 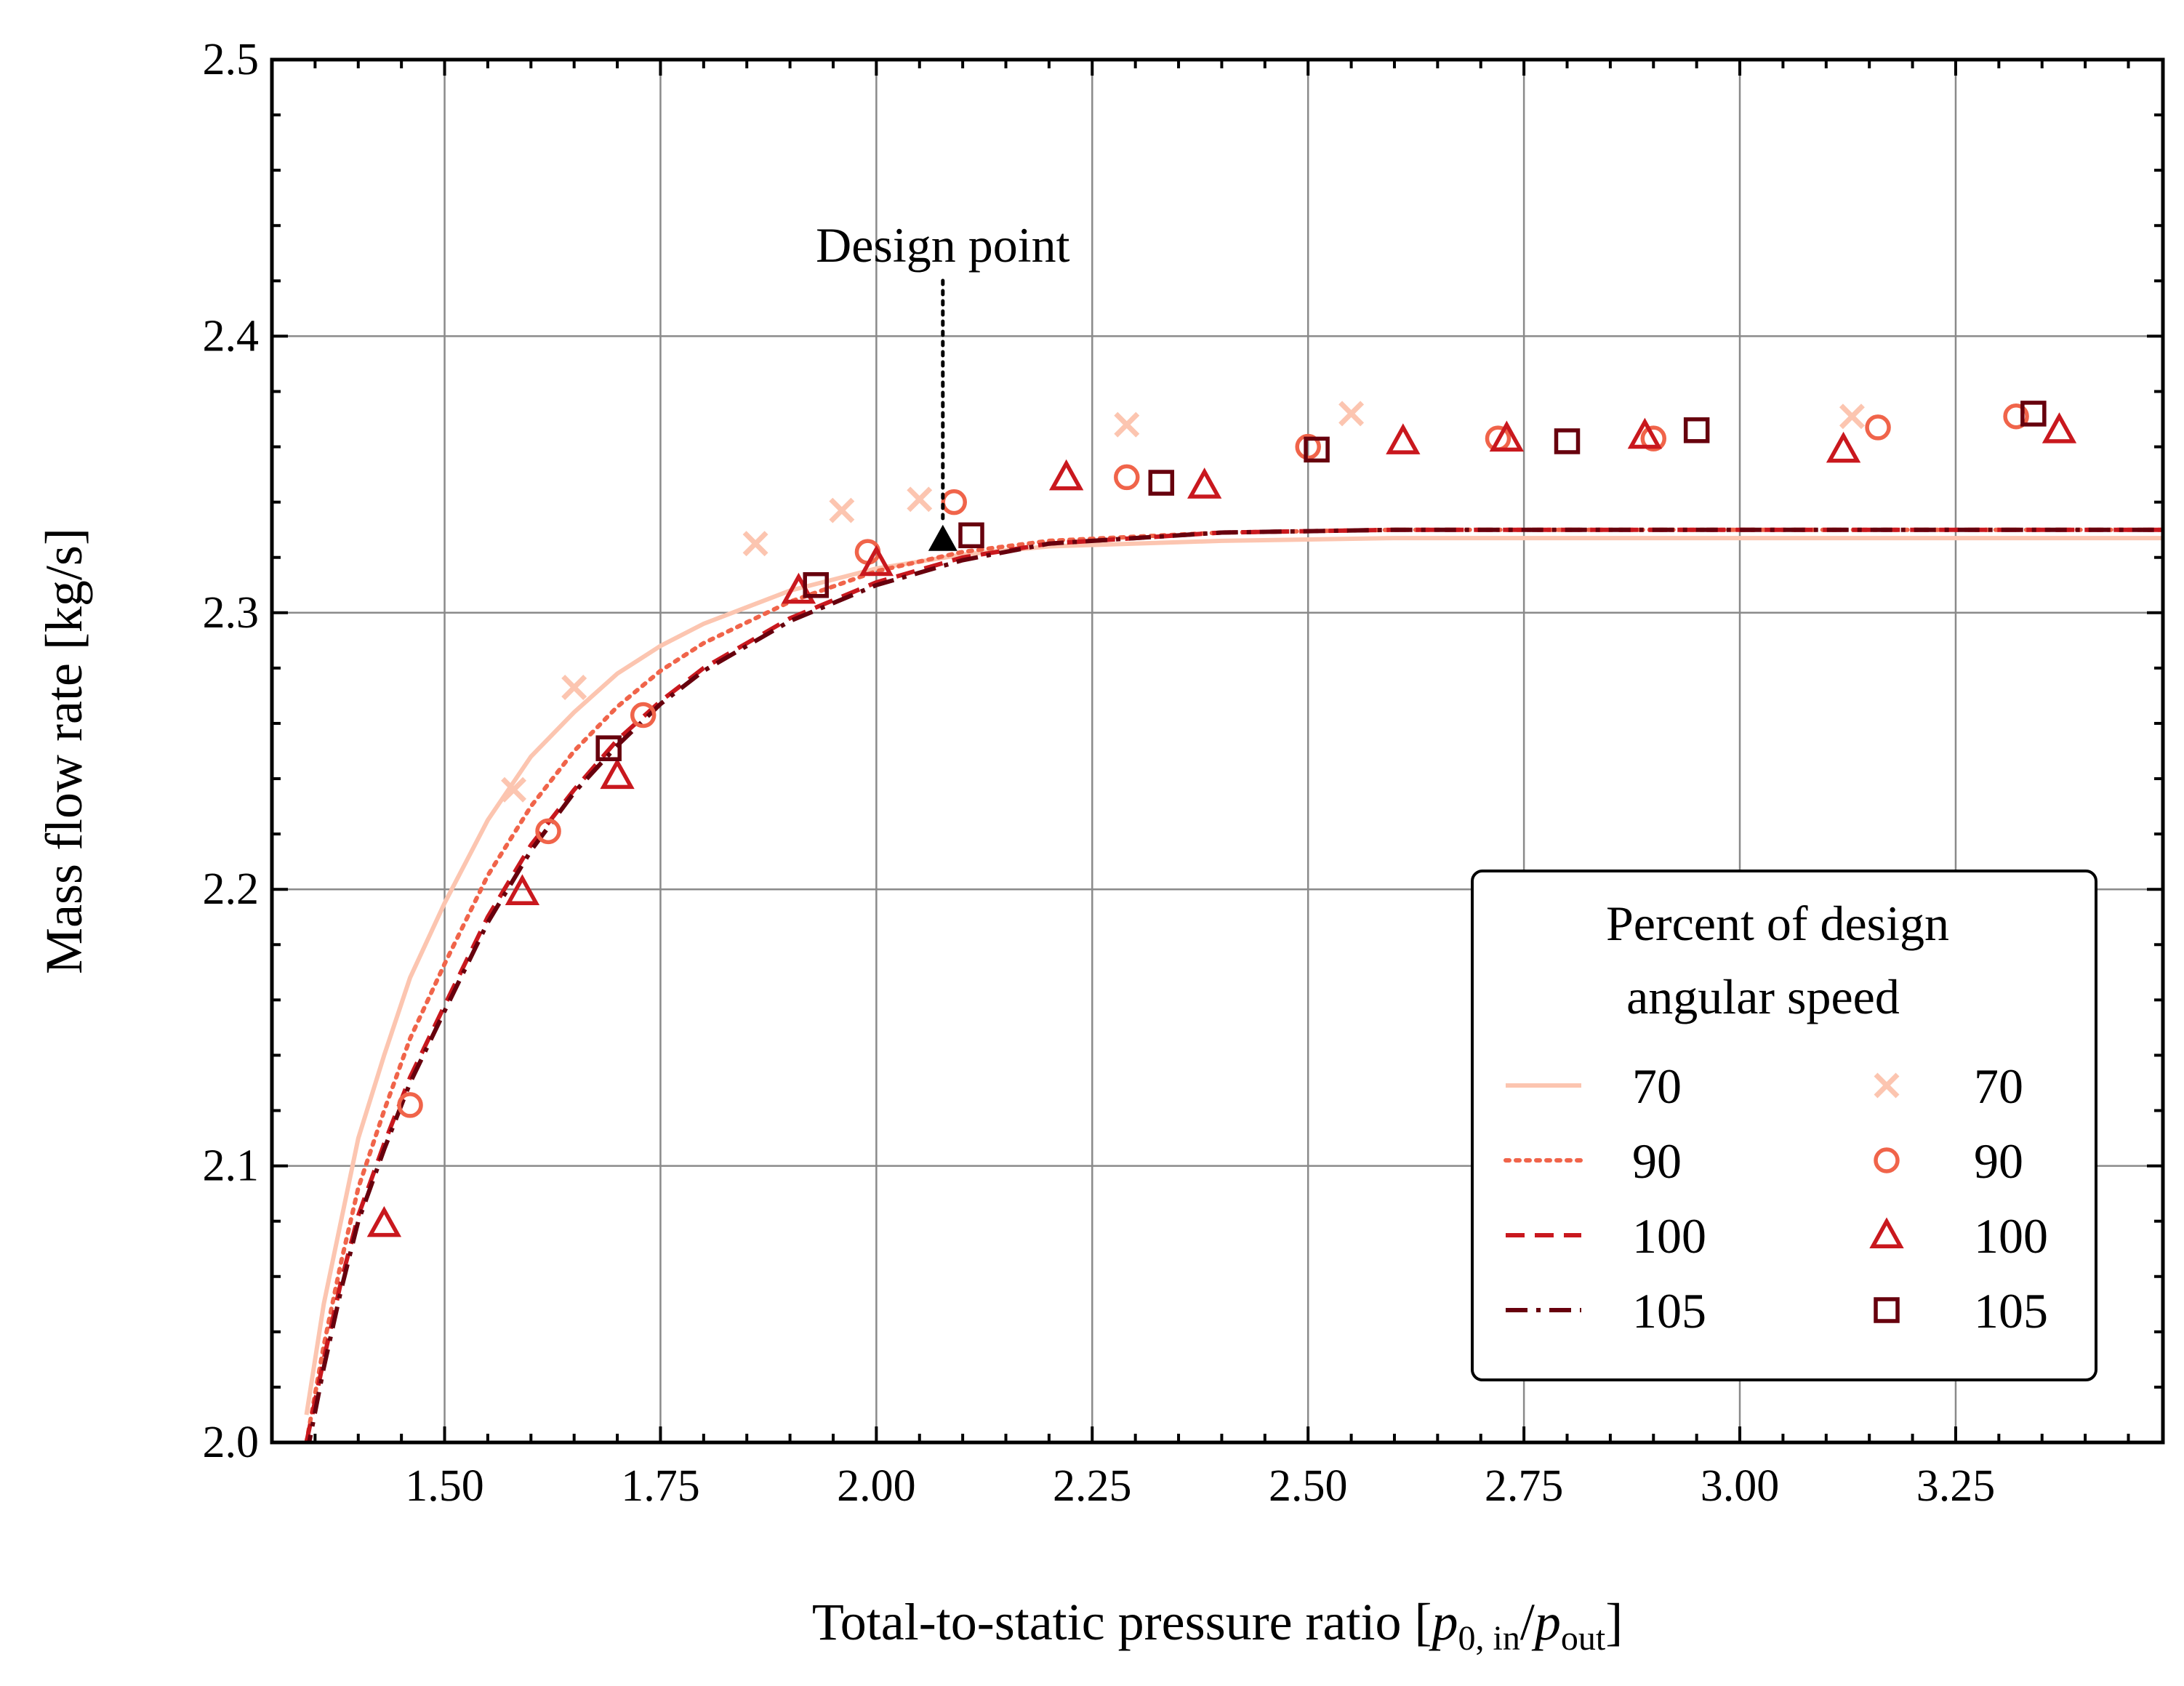 What do you see at coordinates (1740, 1486) in the screenshot?
I see `x-tick-label: 3.00` at bounding box center [1740, 1486].